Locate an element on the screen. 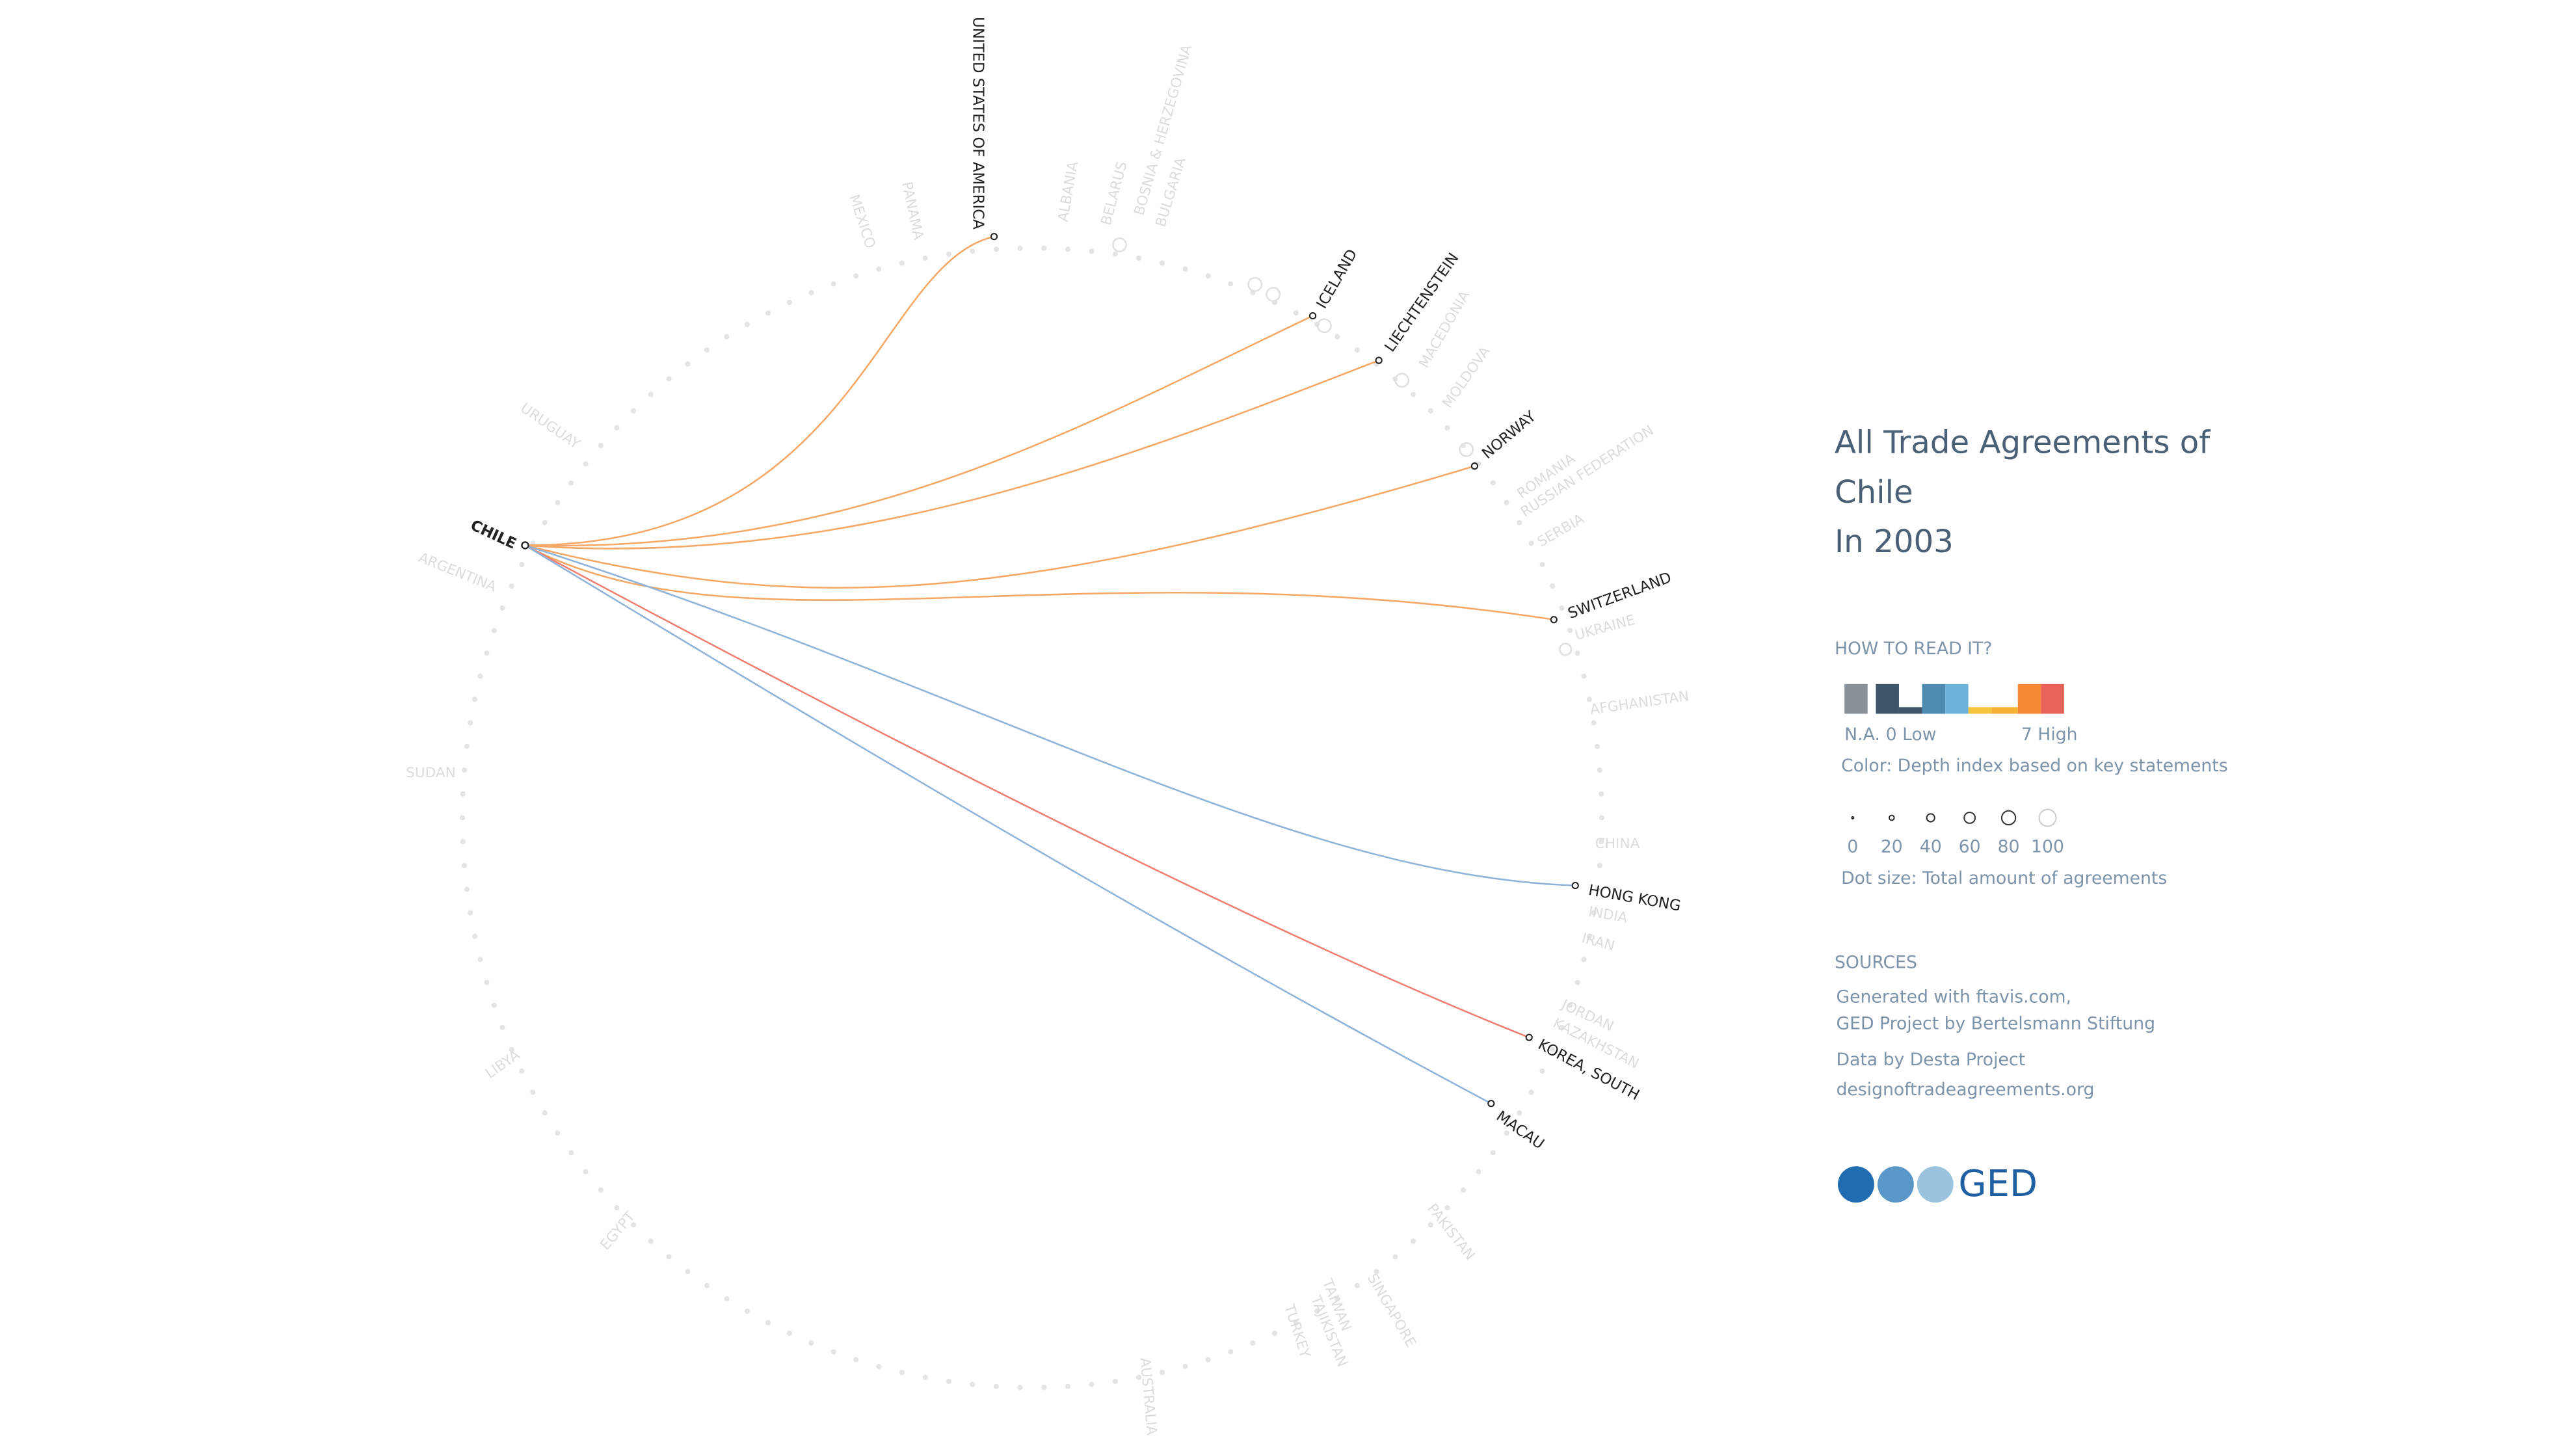 This screenshot has width=2576, height=1449. partner-label: UNITED STATES OF AMERICA is located at coordinates (979, 123).